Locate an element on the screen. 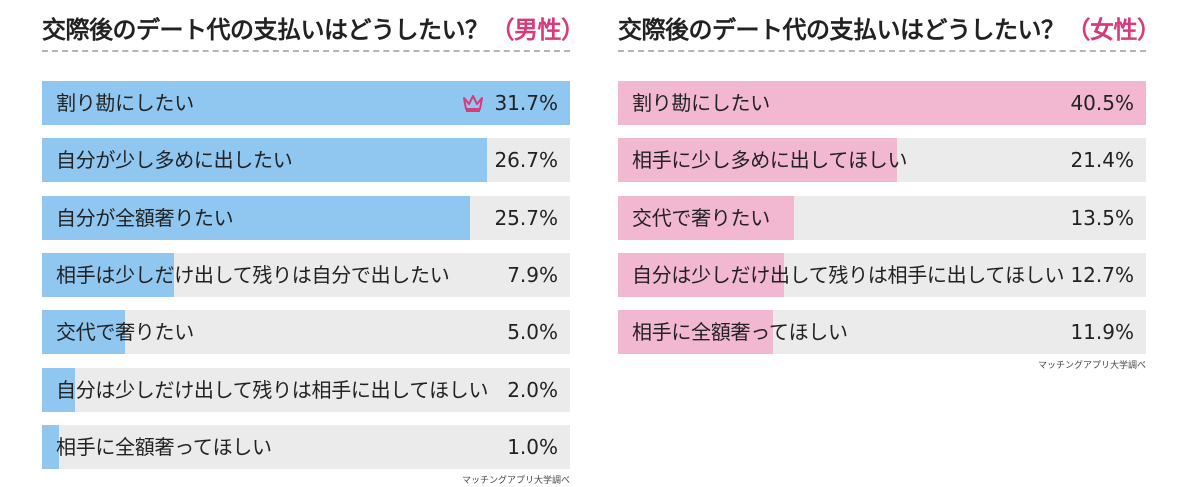 The height and width of the screenshot is (487, 1200). male-bar-label: 割り勘にしたい is located at coordinates (125, 103).